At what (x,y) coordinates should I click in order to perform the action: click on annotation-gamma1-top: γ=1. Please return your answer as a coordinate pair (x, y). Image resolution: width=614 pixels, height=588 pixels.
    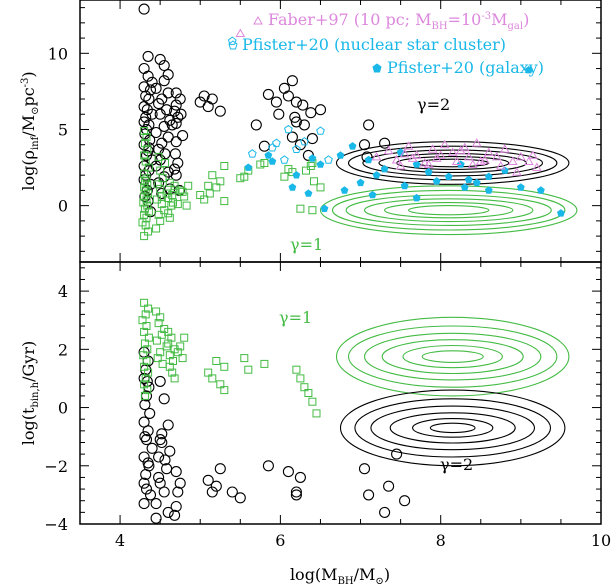
    Looking at the image, I should click on (306, 244).